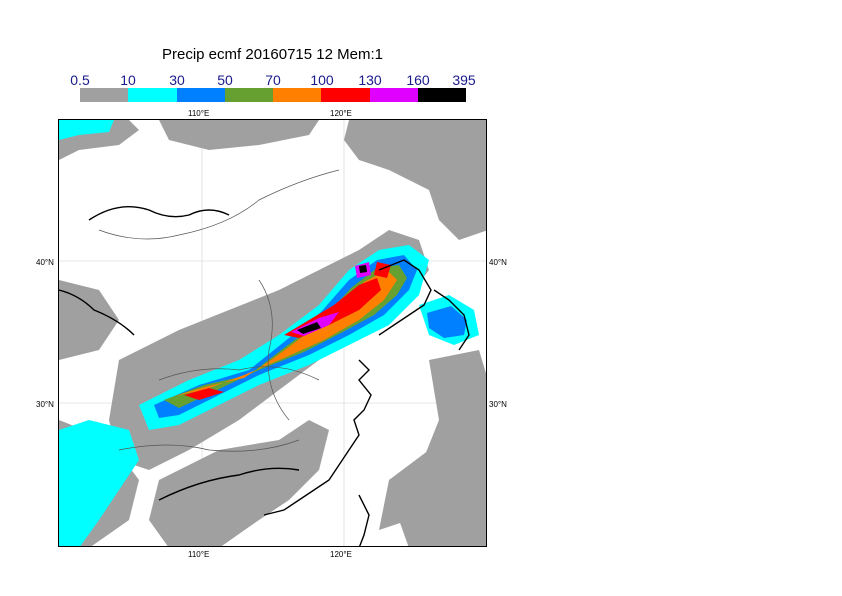 The height and width of the screenshot is (596, 842). What do you see at coordinates (370, 80) in the screenshot?
I see `legend-label-6: 130` at bounding box center [370, 80].